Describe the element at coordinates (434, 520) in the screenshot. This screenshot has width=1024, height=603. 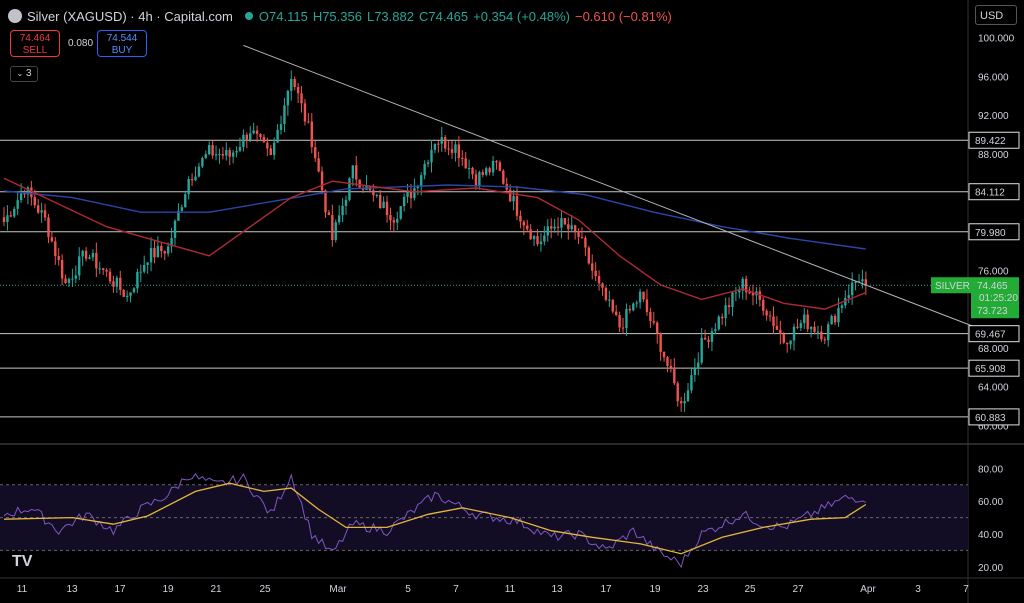
I see `rsi-line` at that location.